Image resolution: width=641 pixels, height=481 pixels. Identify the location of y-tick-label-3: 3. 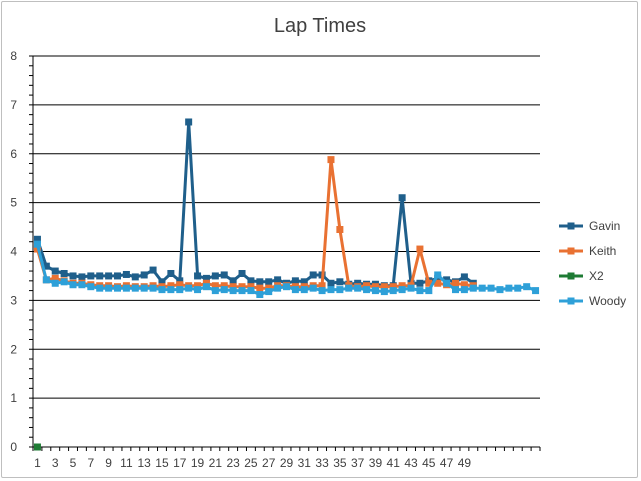
(13, 300).